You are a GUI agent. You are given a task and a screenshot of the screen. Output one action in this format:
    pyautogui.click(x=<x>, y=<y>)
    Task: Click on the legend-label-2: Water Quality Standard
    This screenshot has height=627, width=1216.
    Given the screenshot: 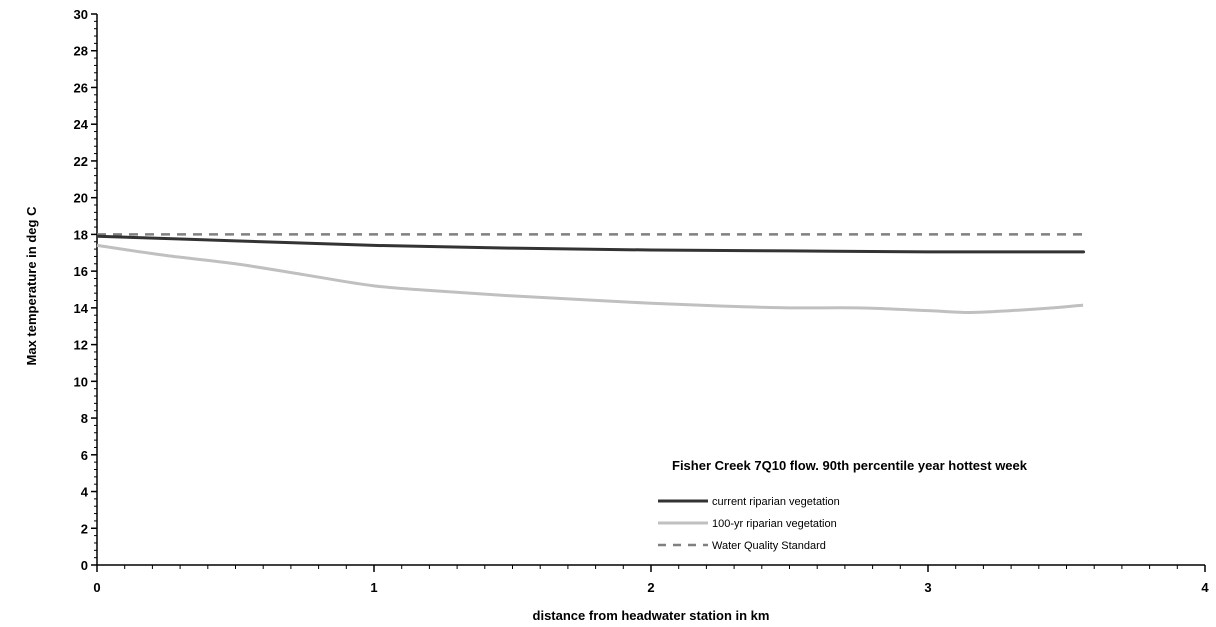 What is the action you would take?
    pyautogui.click(x=769, y=546)
    